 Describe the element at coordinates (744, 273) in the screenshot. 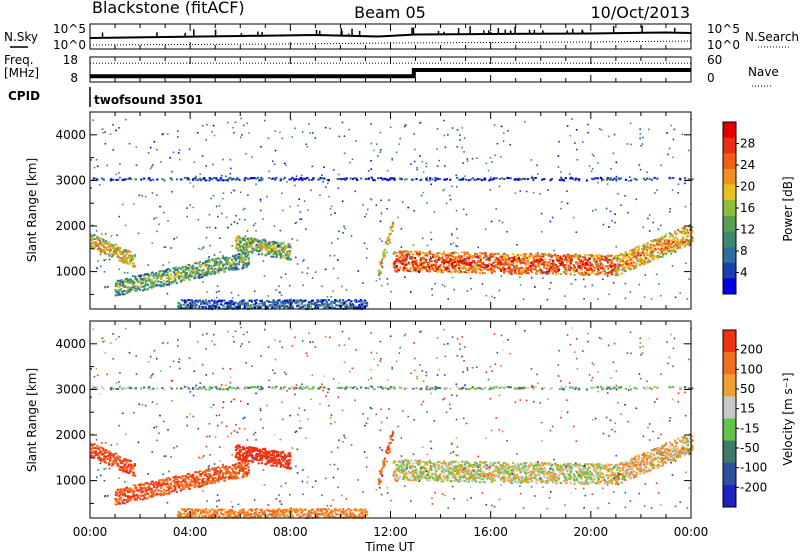

I see `power-colorbar-label: 4` at that location.